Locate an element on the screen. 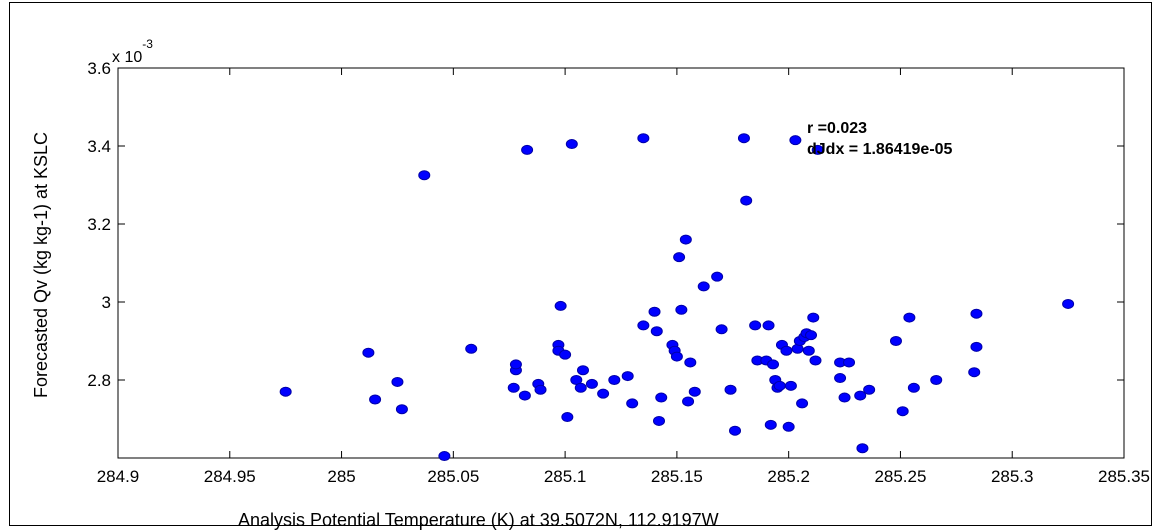 Image resolution: width=1156 pixels, height=531 pixels. x-tick-label: 285.15 is located at coordinates (677, 476).